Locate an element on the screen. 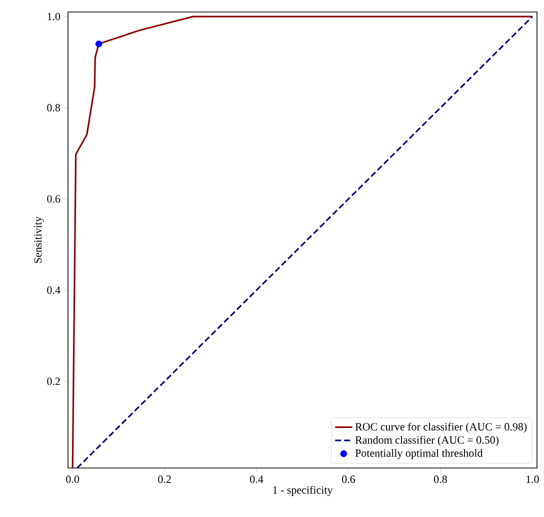 This screenshot has width=544, height=517. legend-label: Potentially optimal threshold is located at coordinates (419, 454).